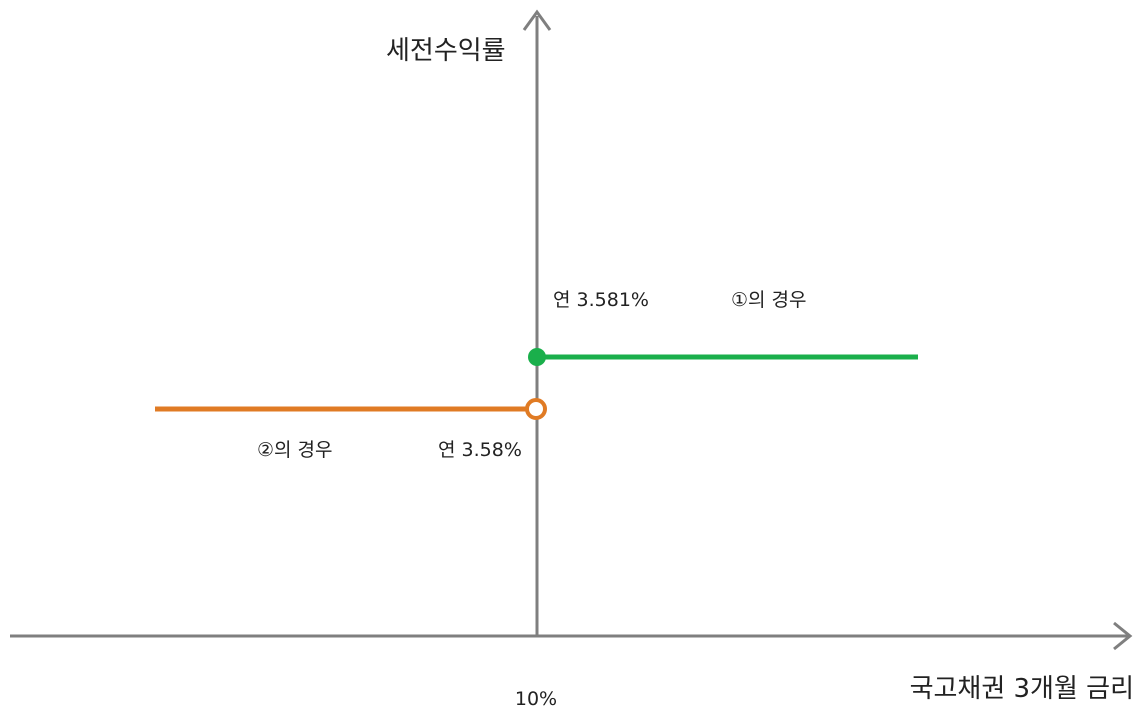  I want to click on case1-closed-dot, so click(537, 357).